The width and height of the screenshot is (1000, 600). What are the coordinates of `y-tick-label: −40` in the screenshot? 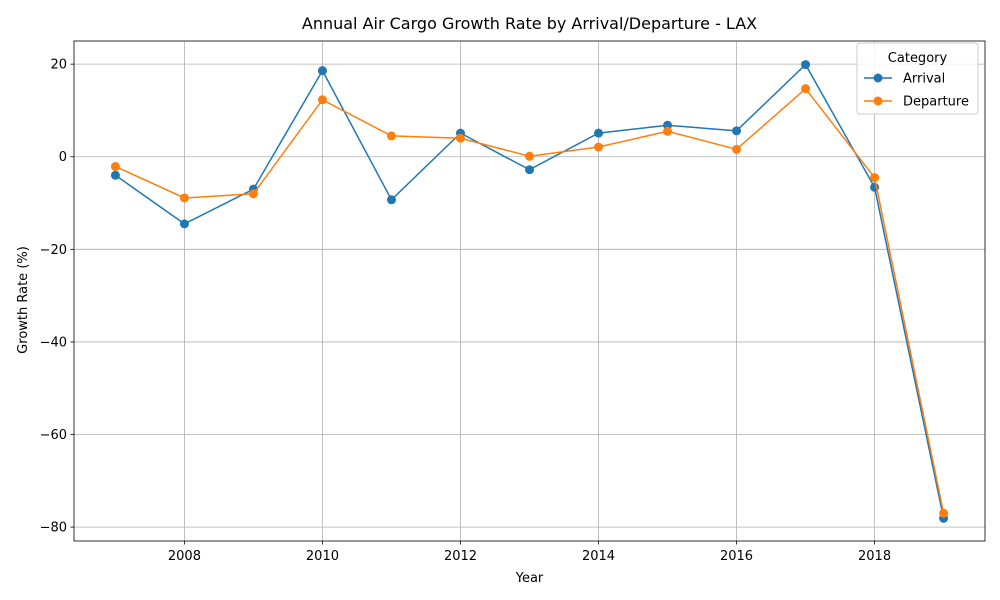 It's located at (53, 342).